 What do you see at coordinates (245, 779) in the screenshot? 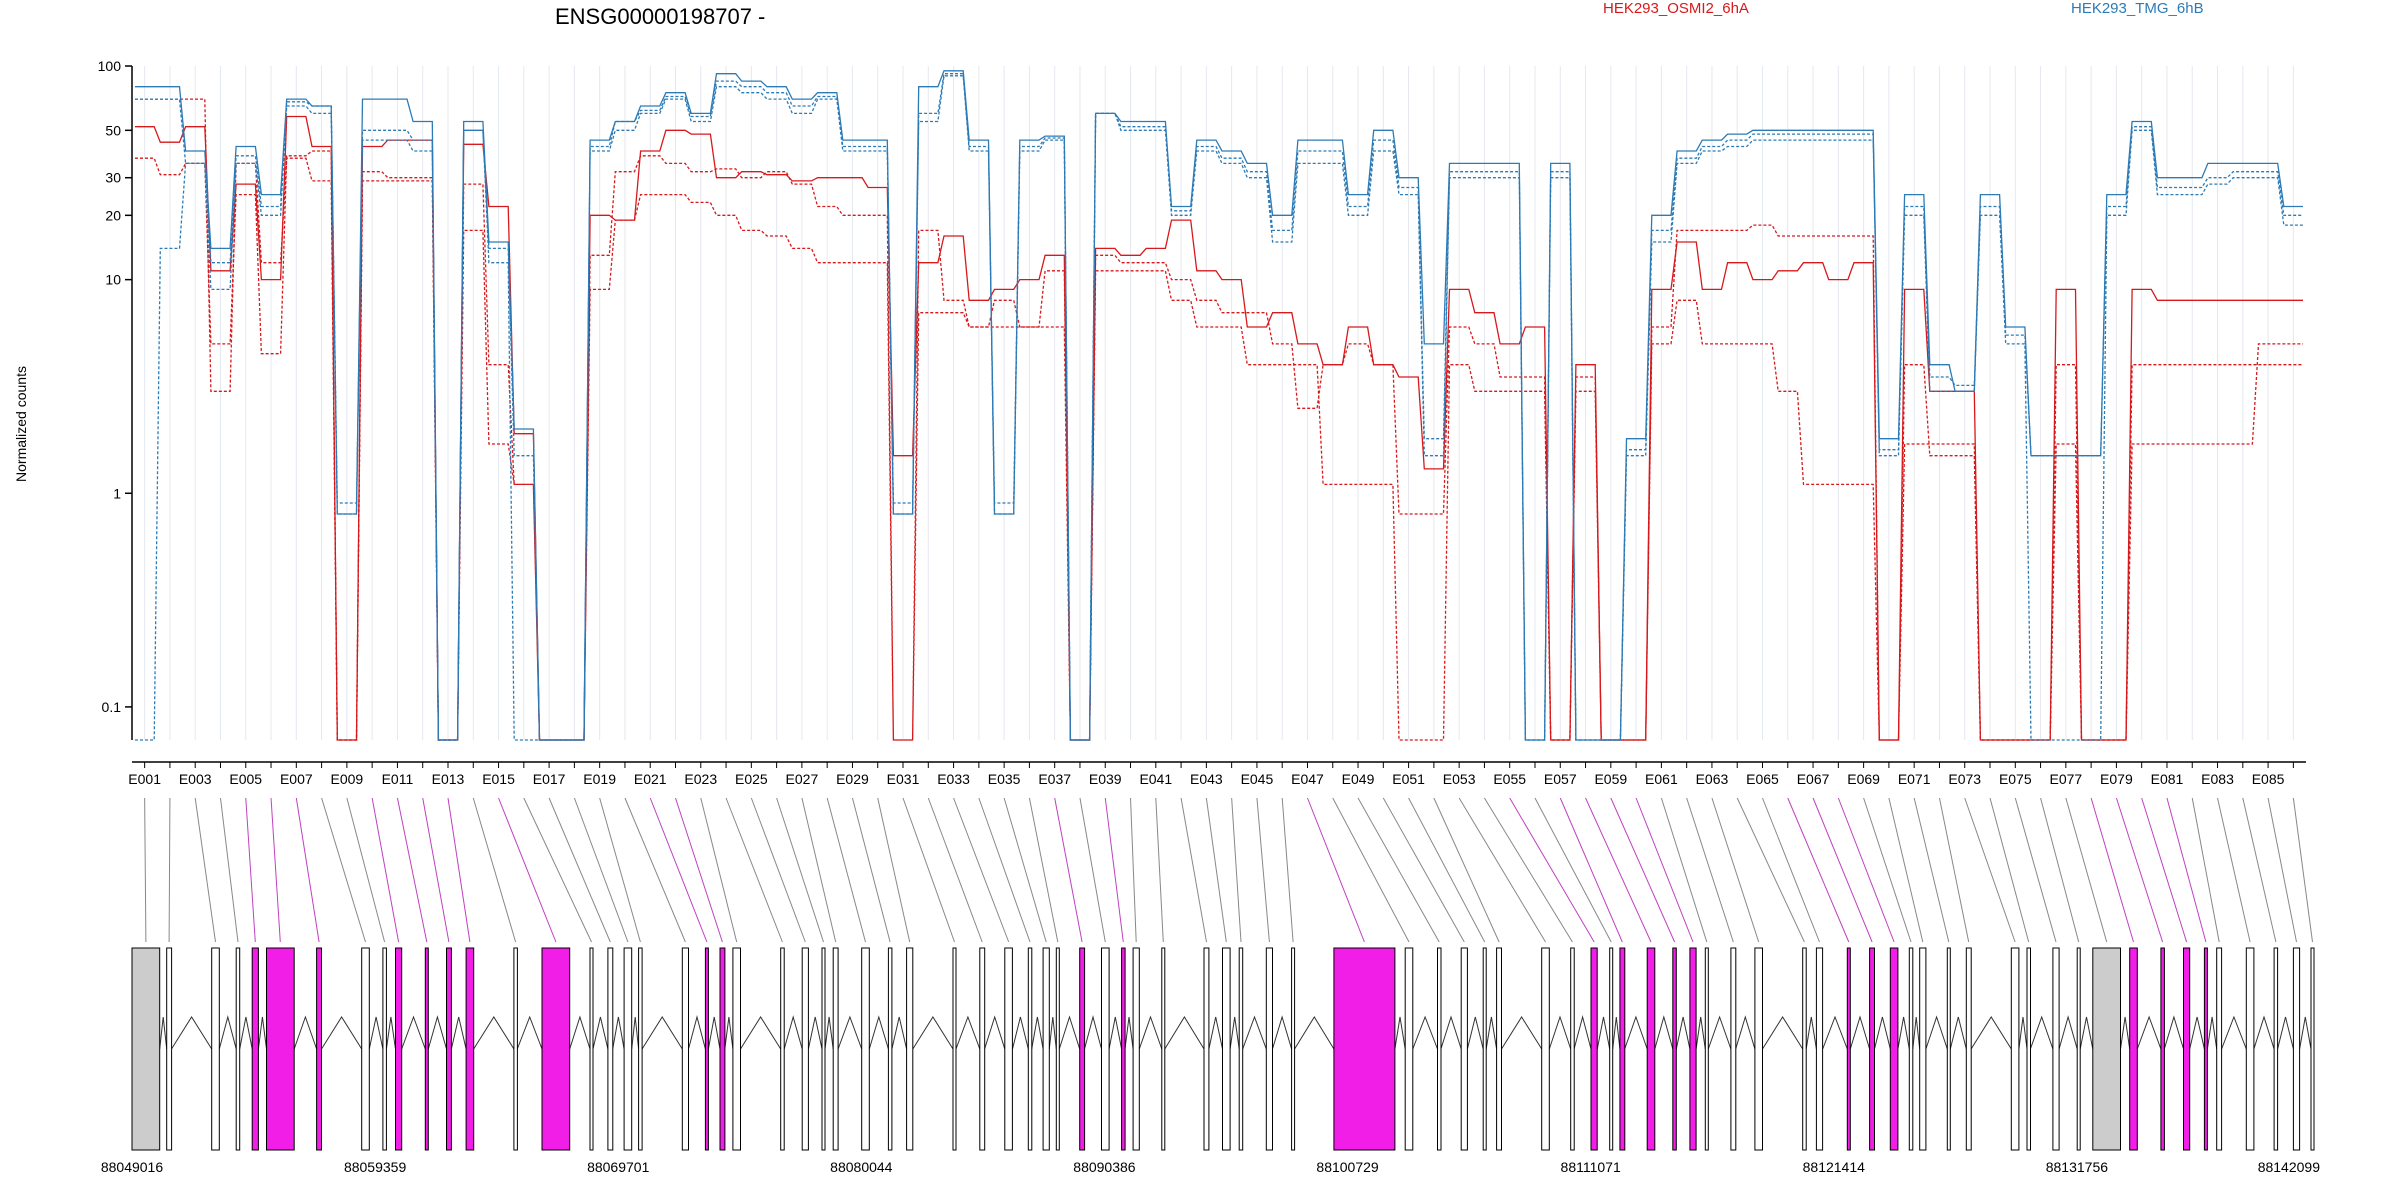
I see `x-tick-label: E005` at bounding box center [245, 779].